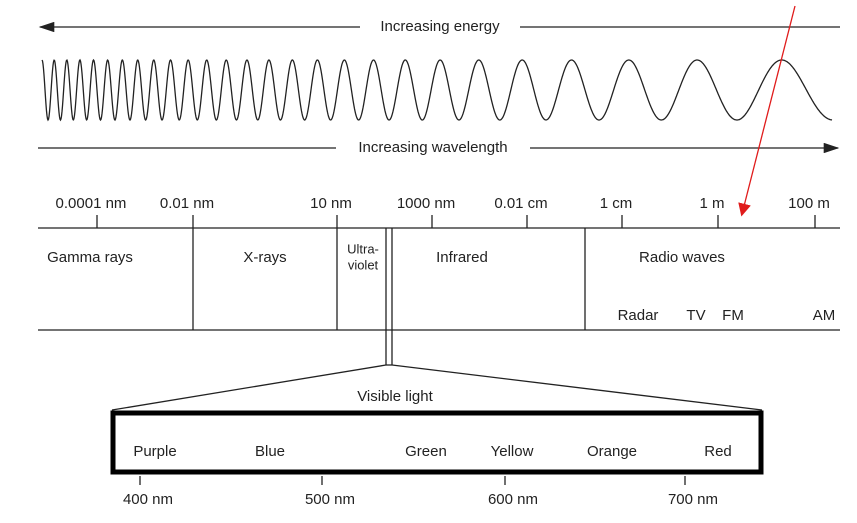 The height and width of the screenshot is (523, 857). I want to click on visible-scale-label: 600 nm, so click(513, 499).